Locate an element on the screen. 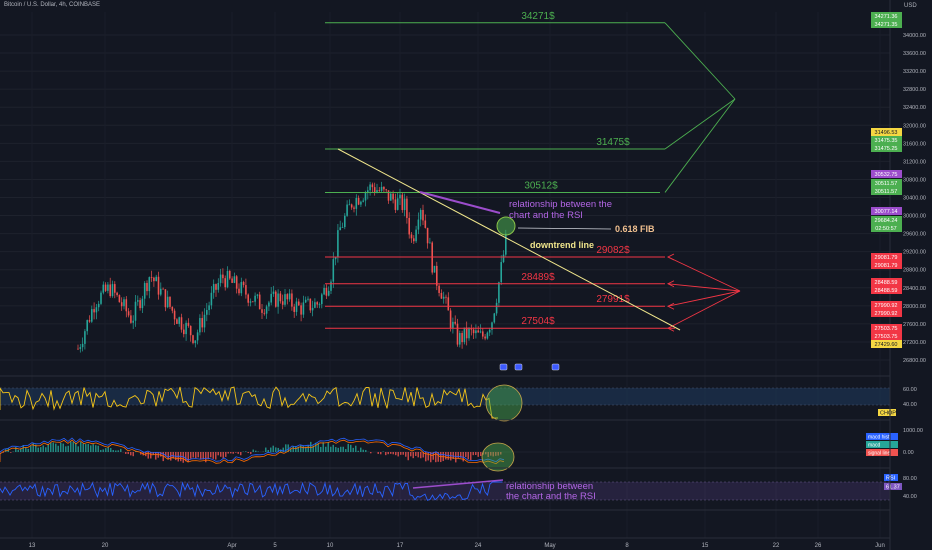 Image resolution: width=932 pixels, height=550 pixels. rsi-tick: 80.00 is located at coordinates (910, 479).